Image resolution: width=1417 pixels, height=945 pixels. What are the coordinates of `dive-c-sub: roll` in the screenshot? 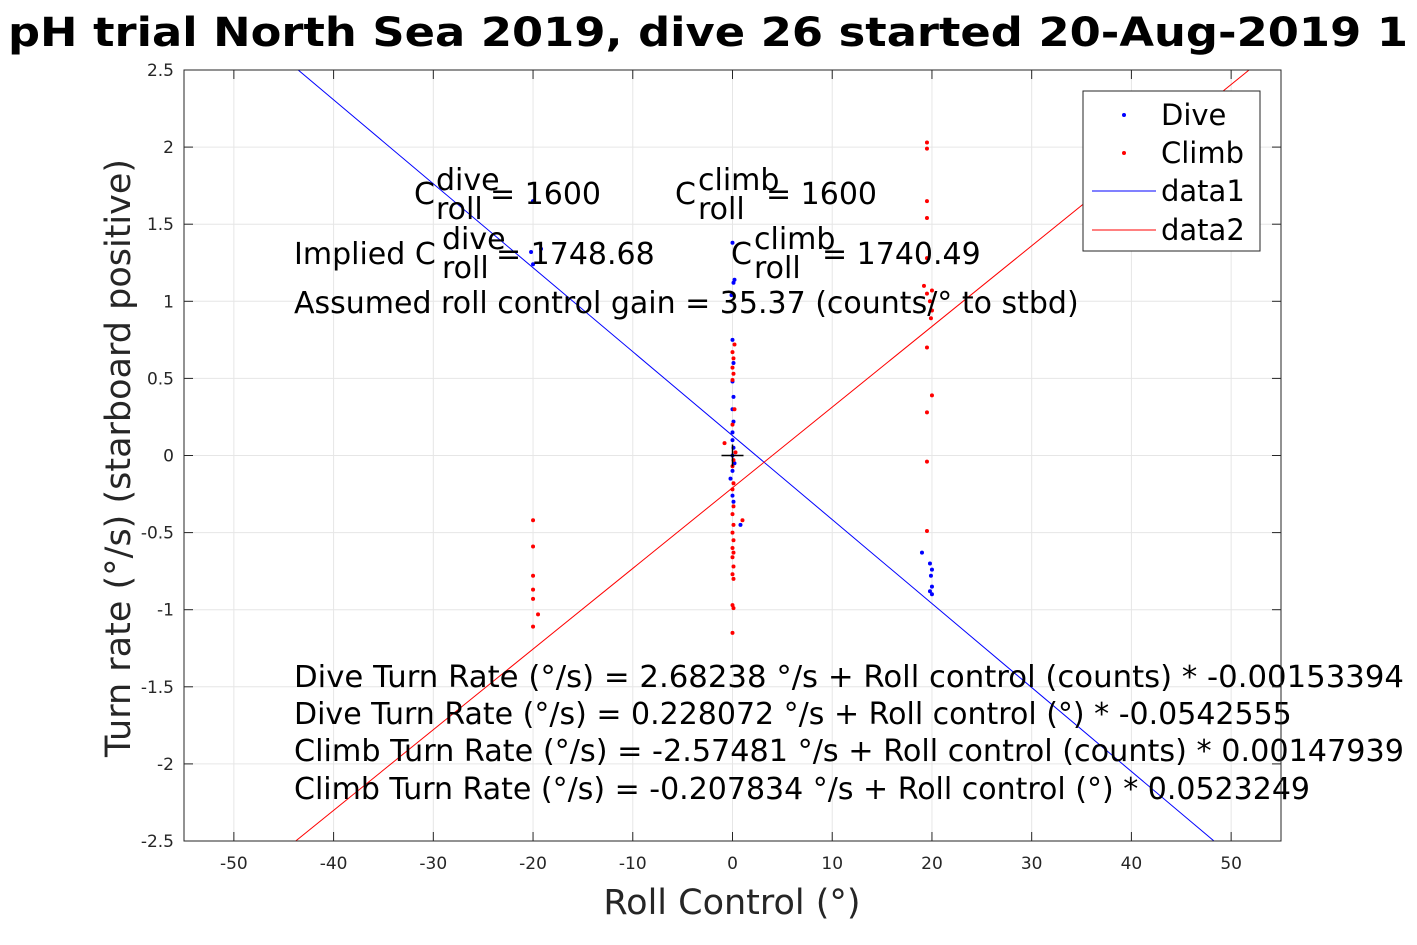 It's located at (459, 209).